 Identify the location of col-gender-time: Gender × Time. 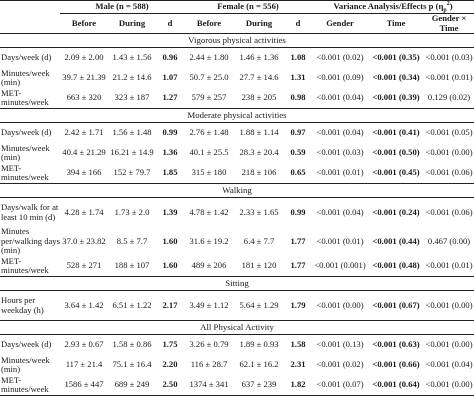
(449, 23).